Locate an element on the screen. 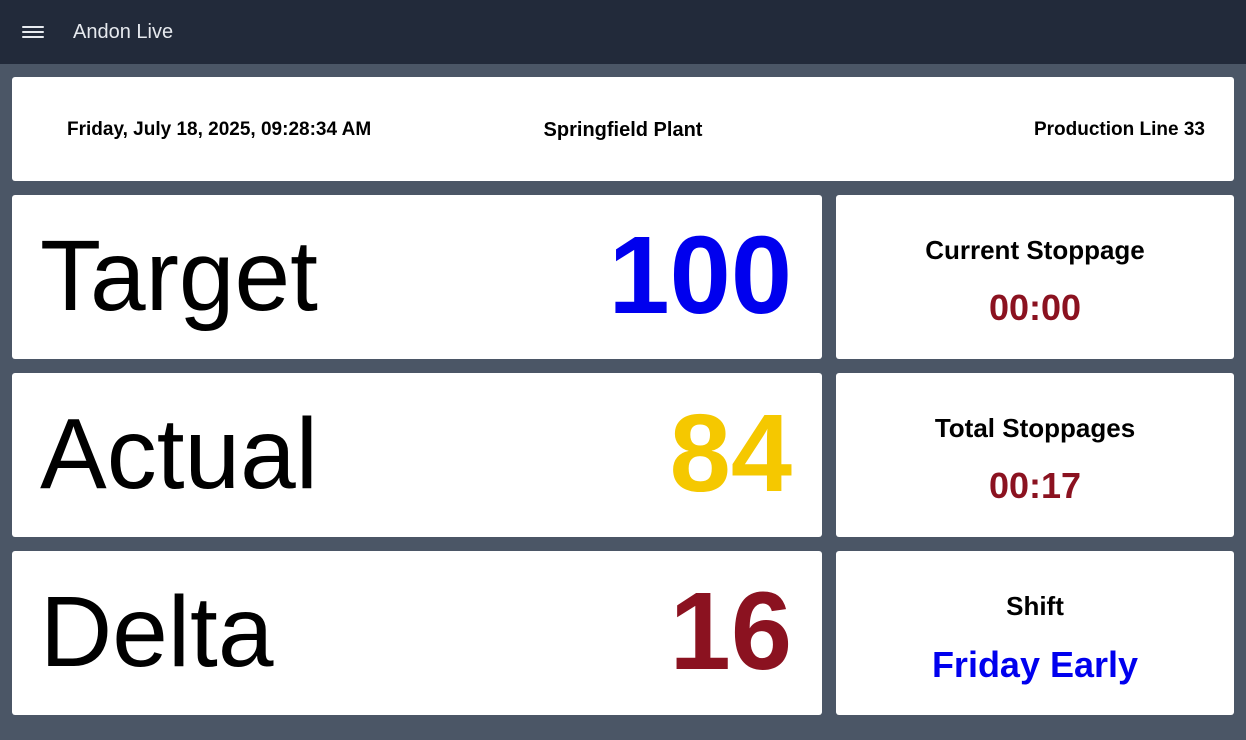 This screenshot has height=740, width=1246. actual-card: Actual 84 is located at coordinates (417, 455).